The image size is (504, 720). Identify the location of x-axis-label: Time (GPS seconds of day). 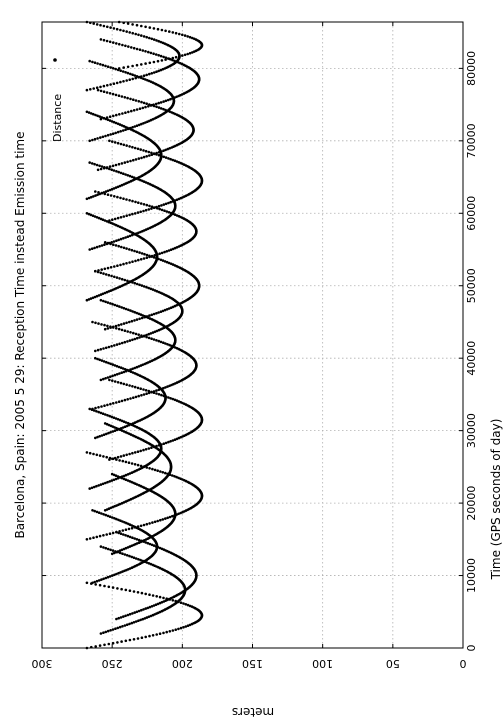
(496, 500).